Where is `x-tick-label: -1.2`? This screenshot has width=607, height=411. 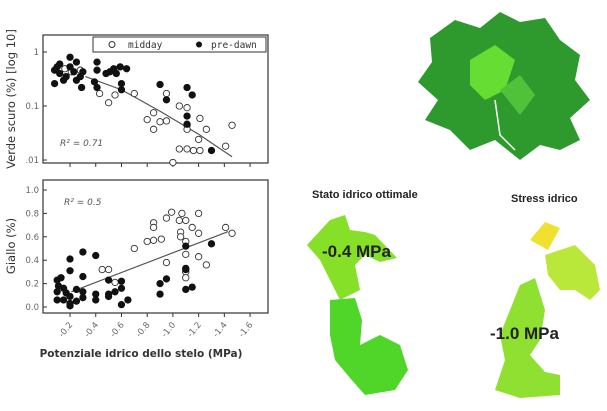 x-tick-label: -1.2 is located at coordinates (195, 330).